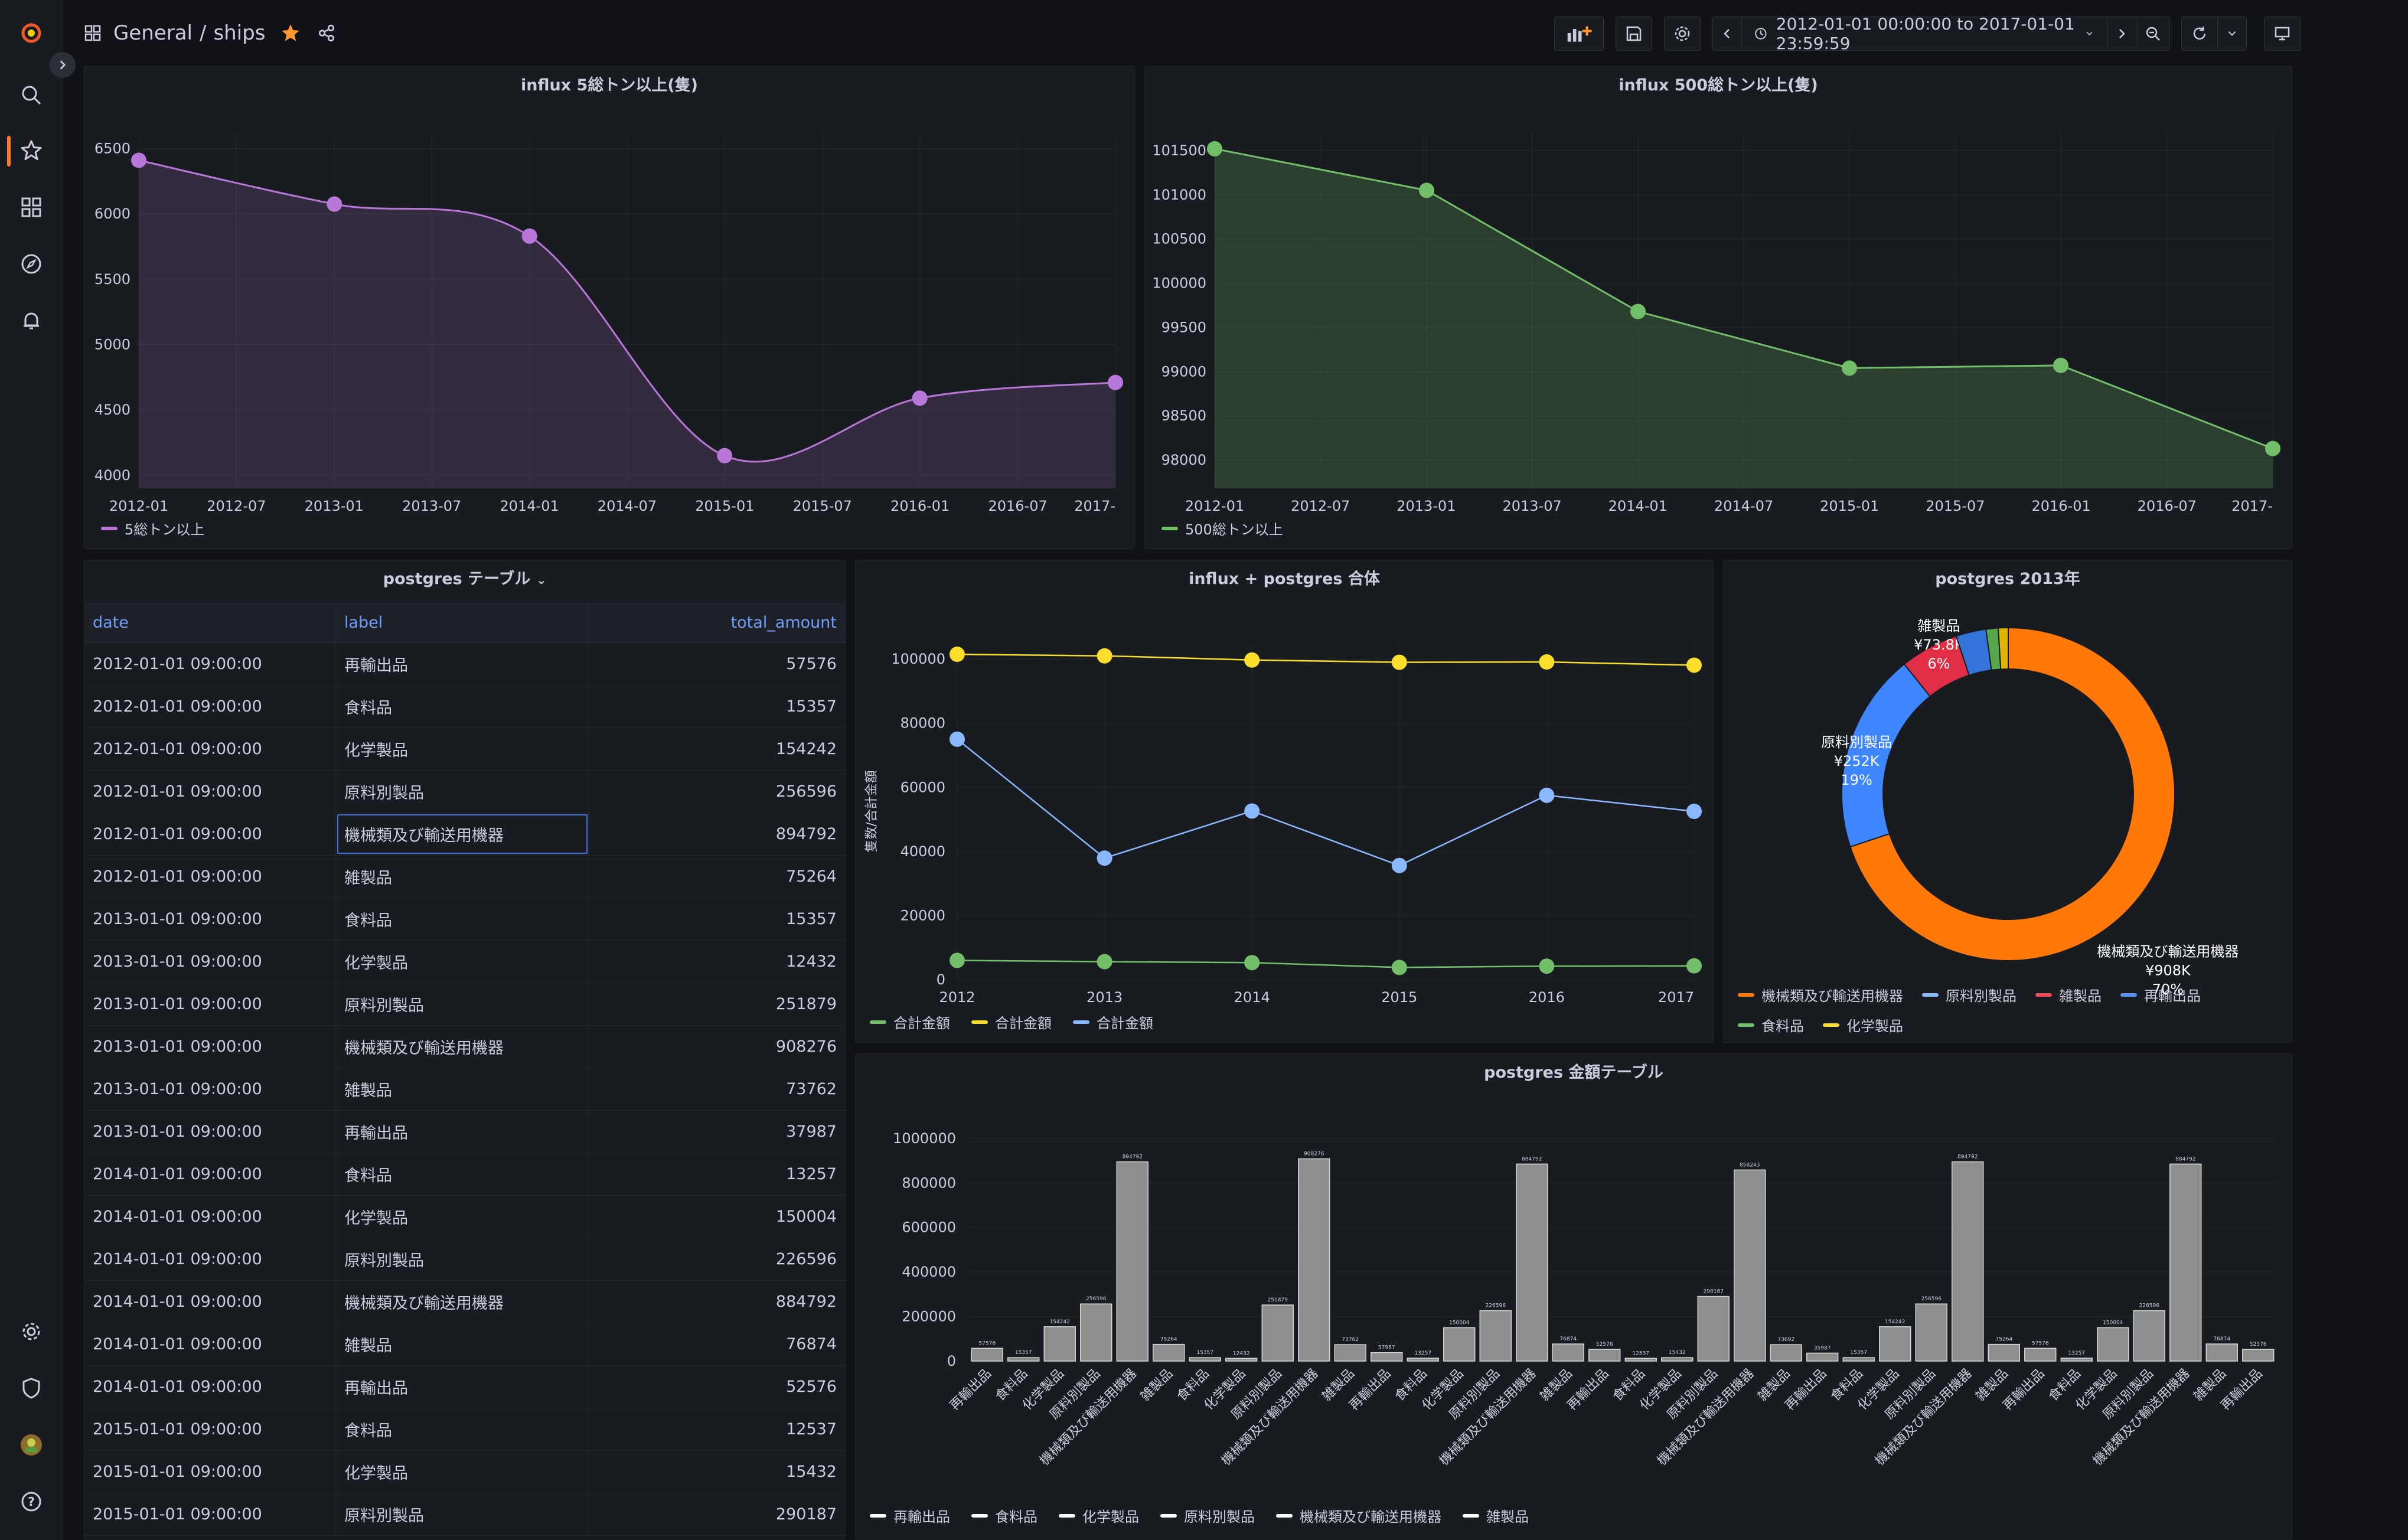 The image size is (2408, 1540). What do you see at coordinates (152, 33) in the screenshot?
I see `breadcrumb-folder: General` at bounding box center [152, 33].